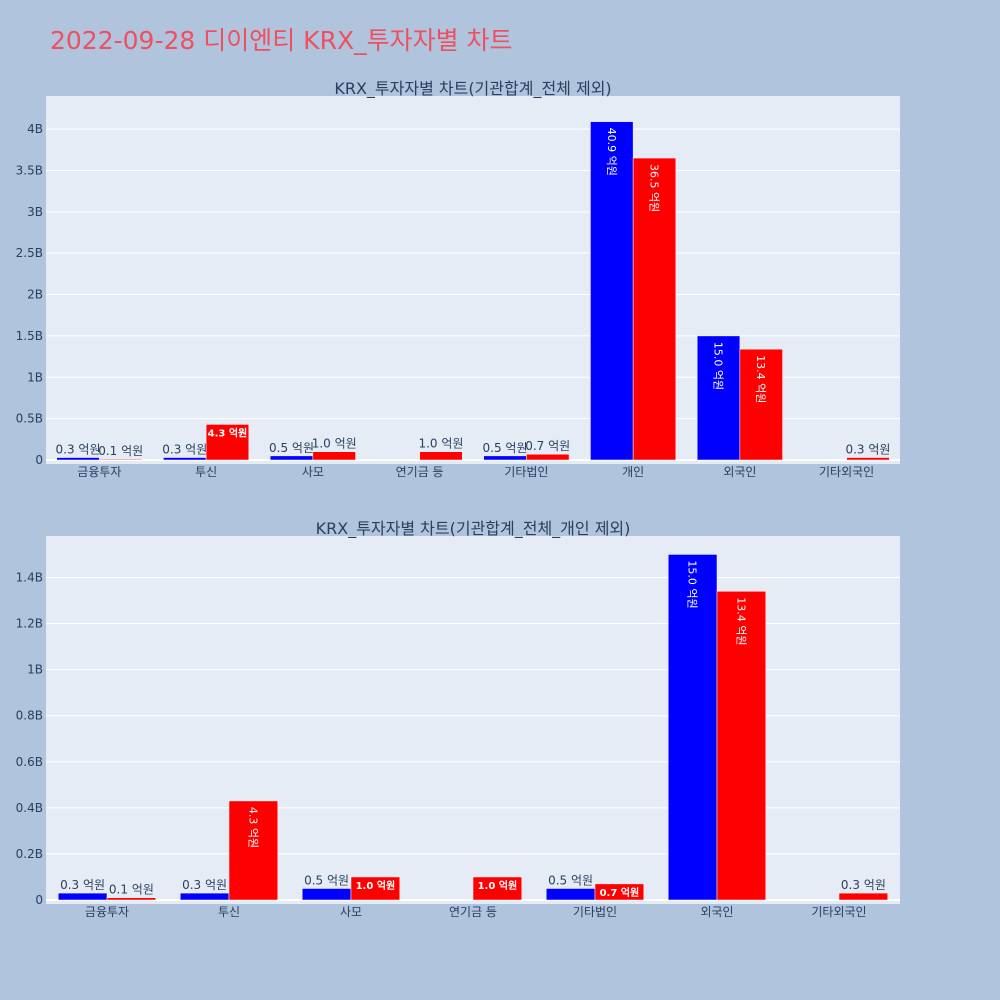 This screenshot has width=1000, height=1000. What do you see at coordinates (29, 577) in the screenshot?
I see `y-tick-label: 1.4B` at bounding box center [29, 577].